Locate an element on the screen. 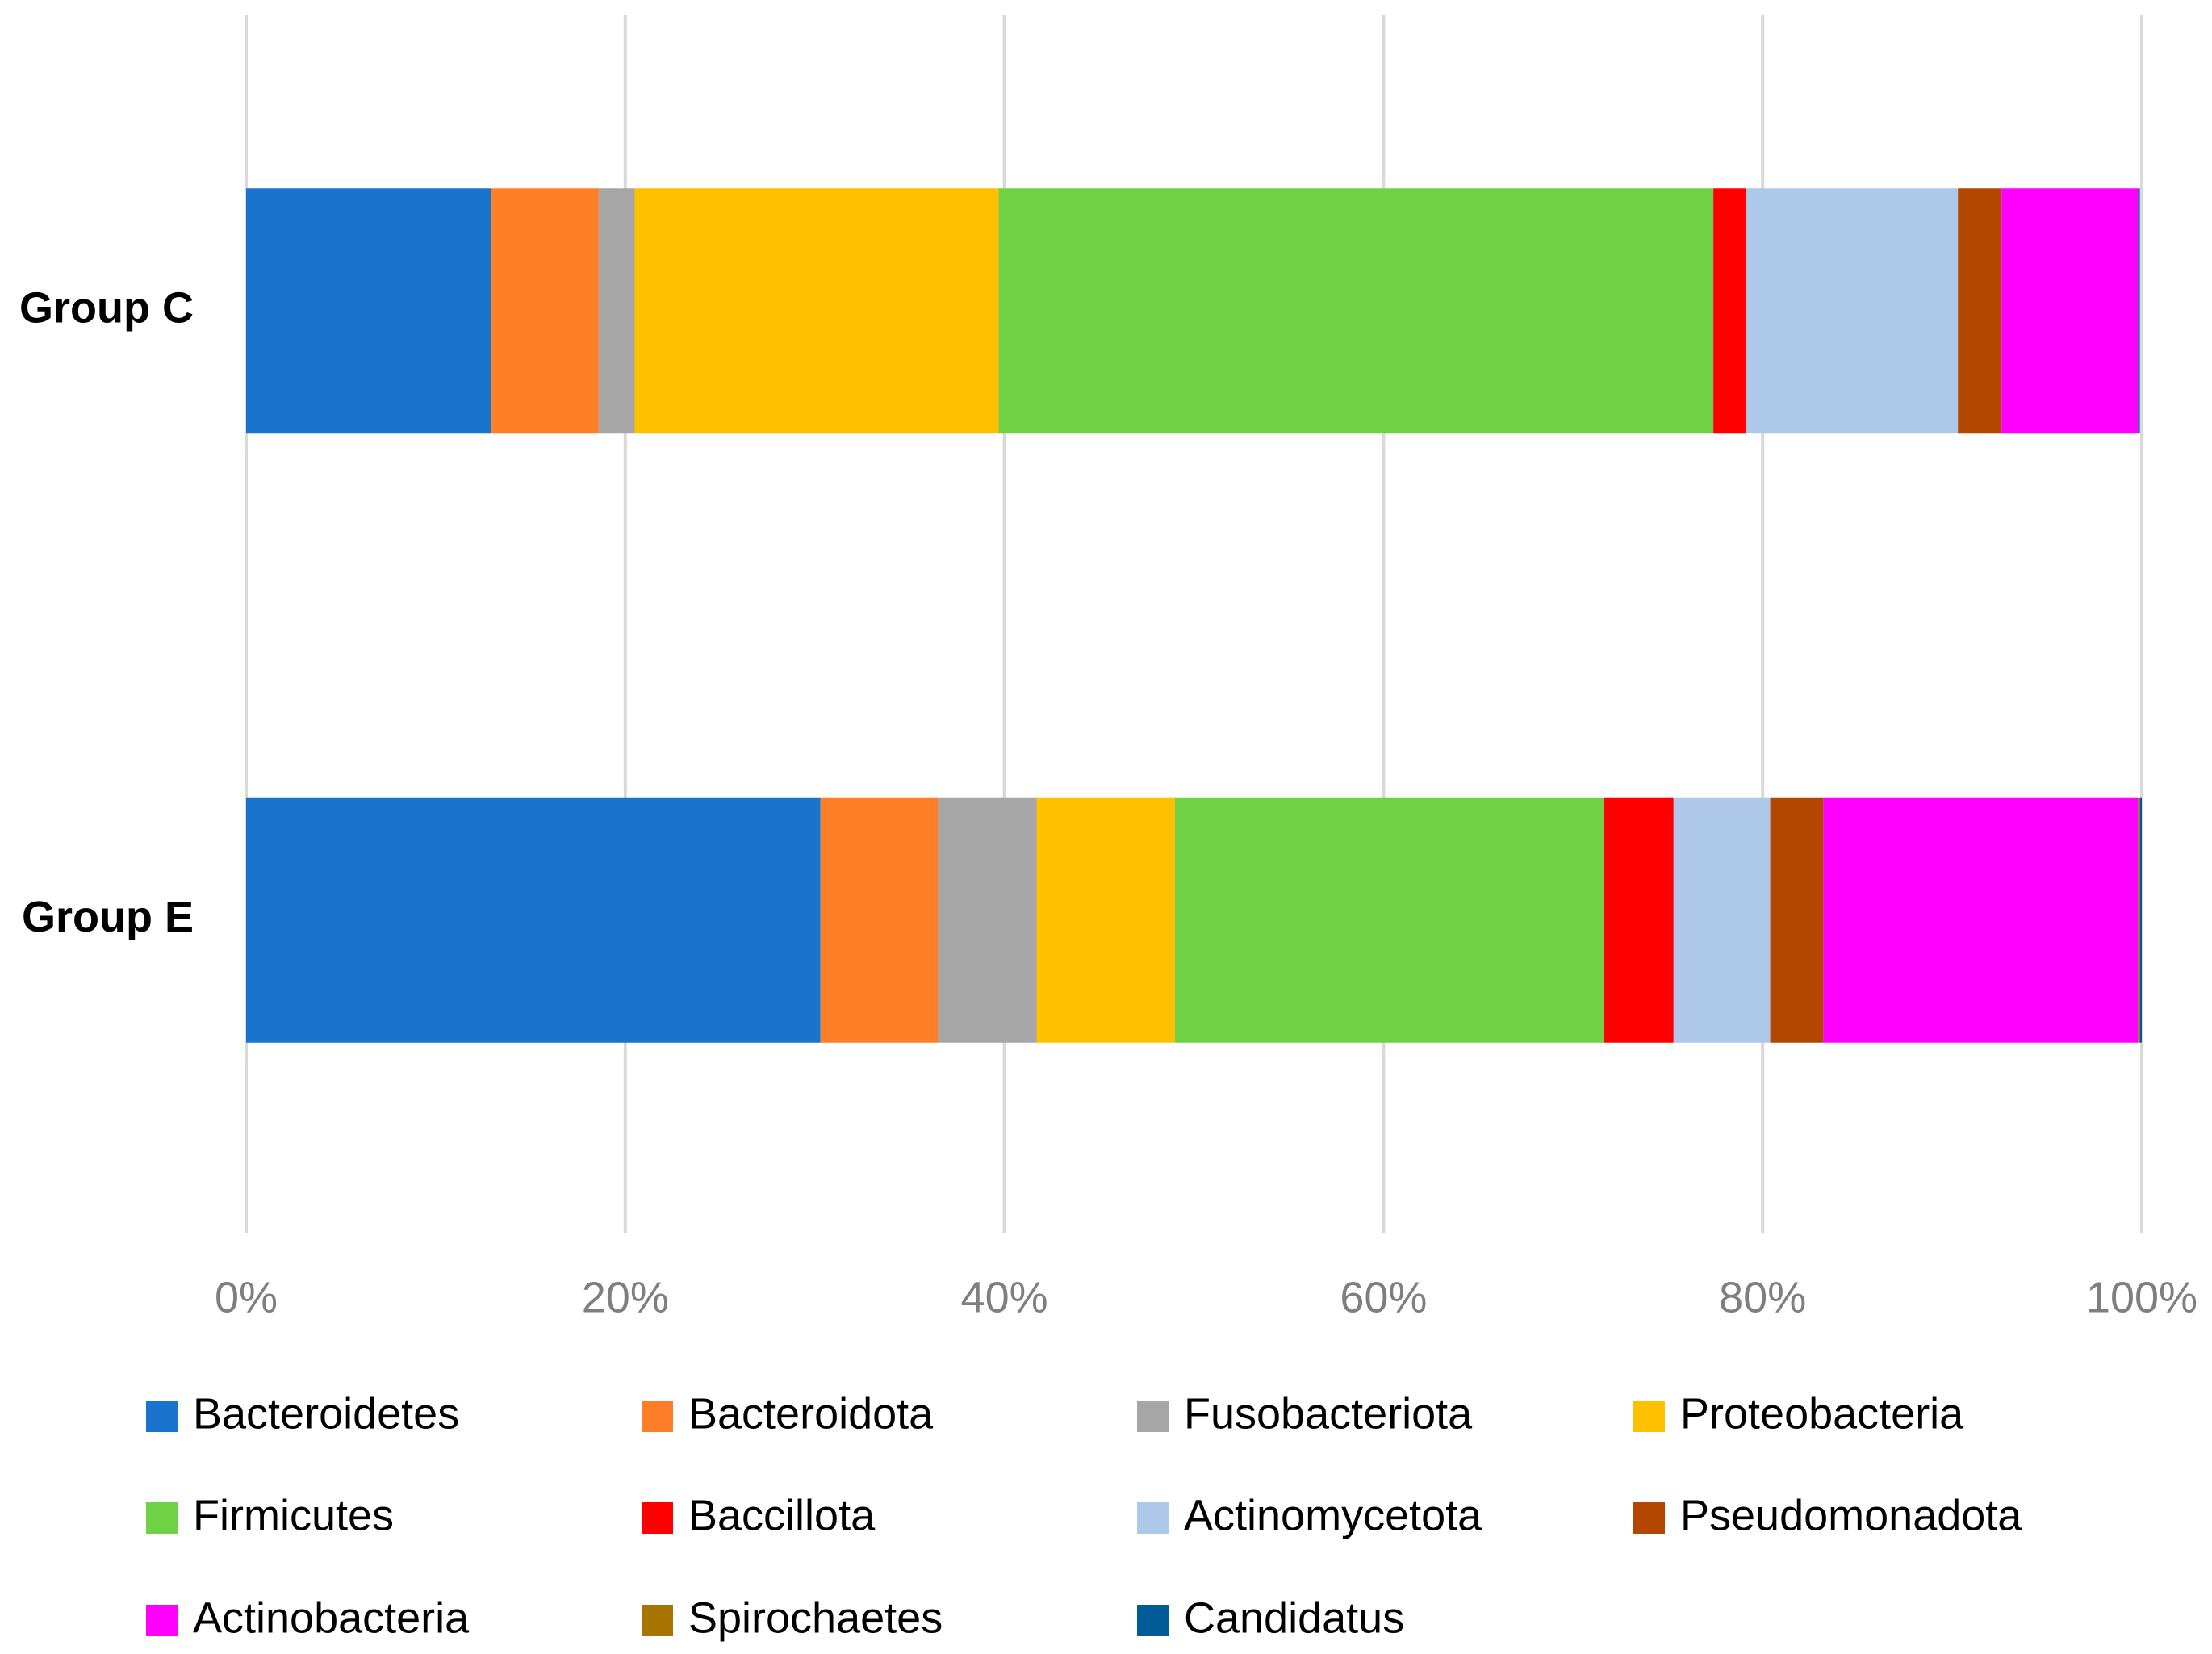 This screenshot has width=2212, height=1654. legend-label: Firmicutes is located at coordinates (293, 1515).